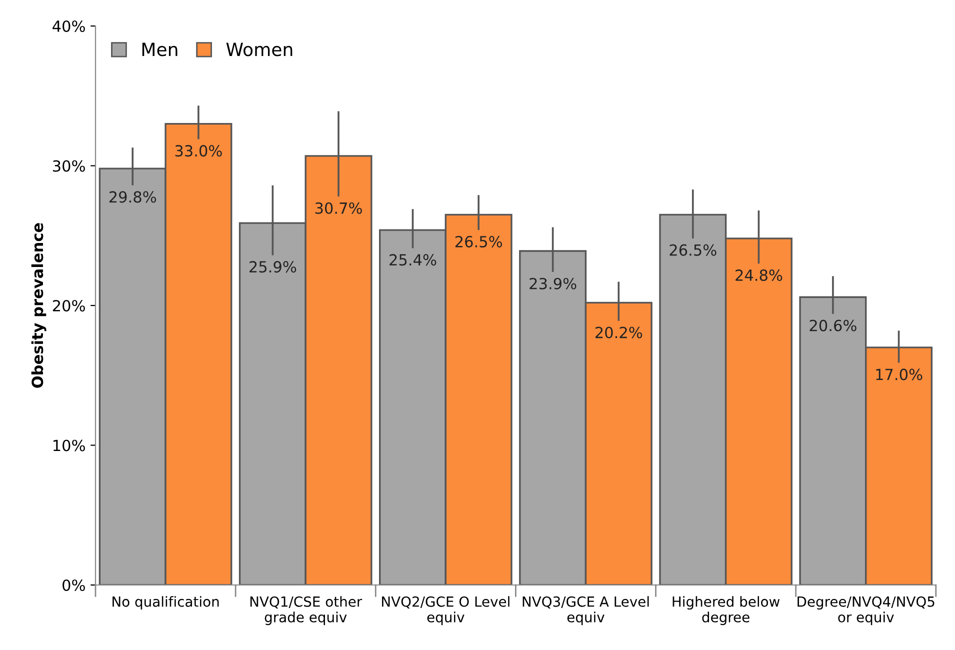 Image resolution: width=955 pixels, height=650 pixels. Describe the element at coordinates (73, 585) in the screenshot. I see `y-tick-label: 0%` at that location.